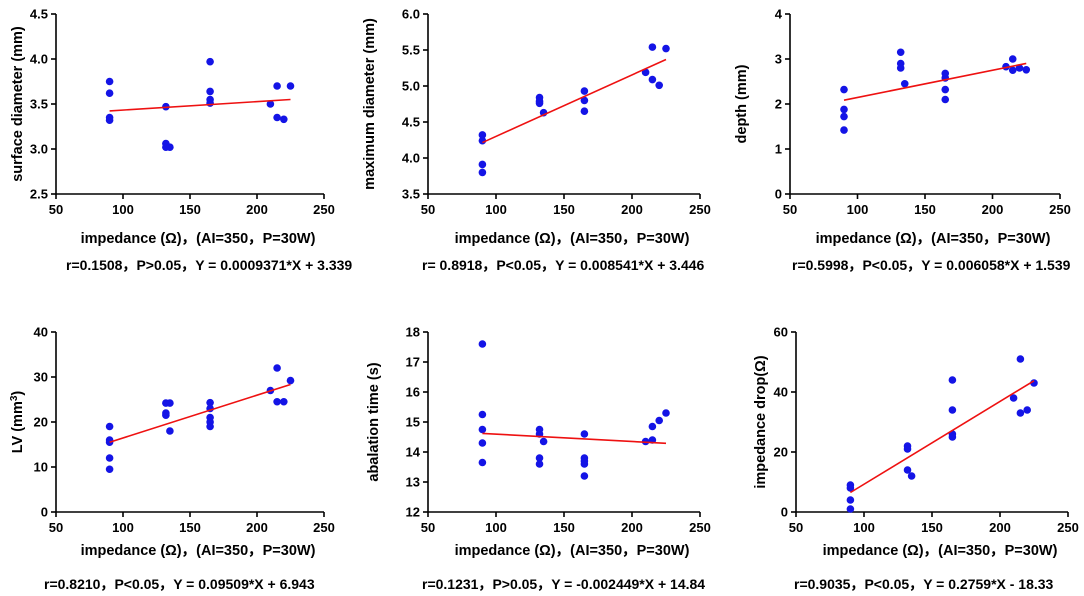 Image resolution: width=1084 pixels, height=596 pixels. What do you see at coordinates (931, 265) in the screenshot?
I see `regression-stats: r=0.5998，P<0.05，Y = 0.006058*X + 1.539` at bounding box center [931, 265].